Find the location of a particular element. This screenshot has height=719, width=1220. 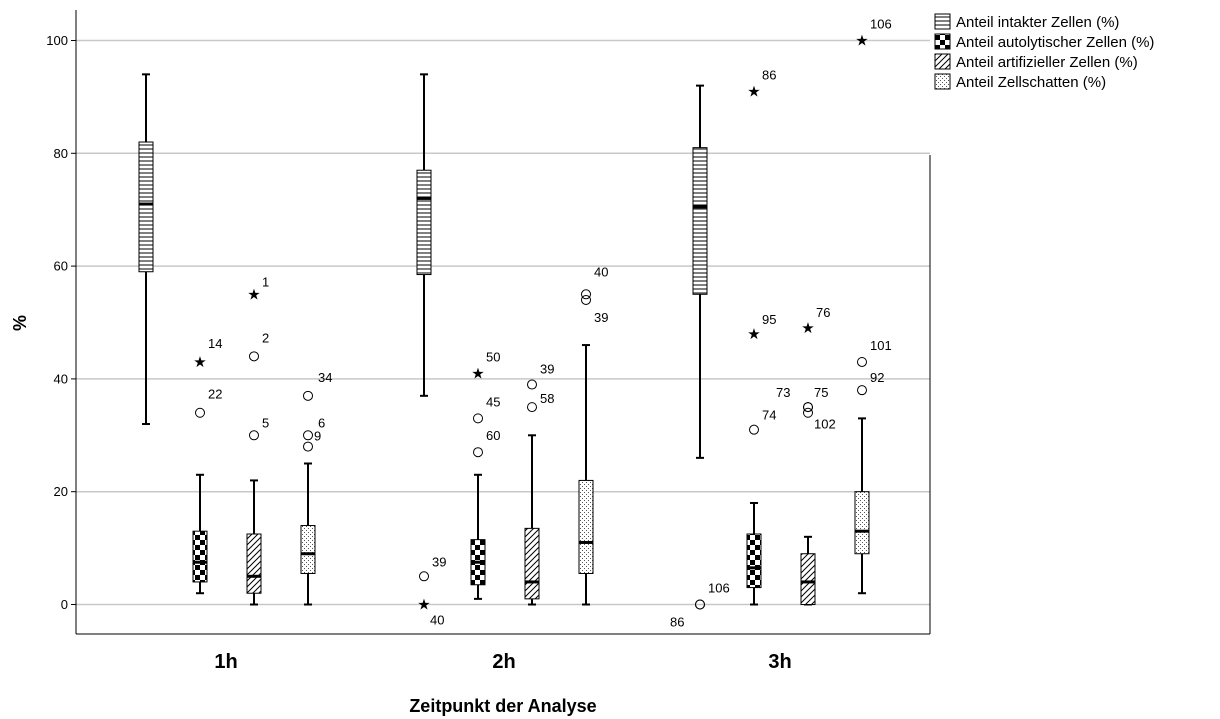

outlier-label: 34 is located at coordinates (325, 377).